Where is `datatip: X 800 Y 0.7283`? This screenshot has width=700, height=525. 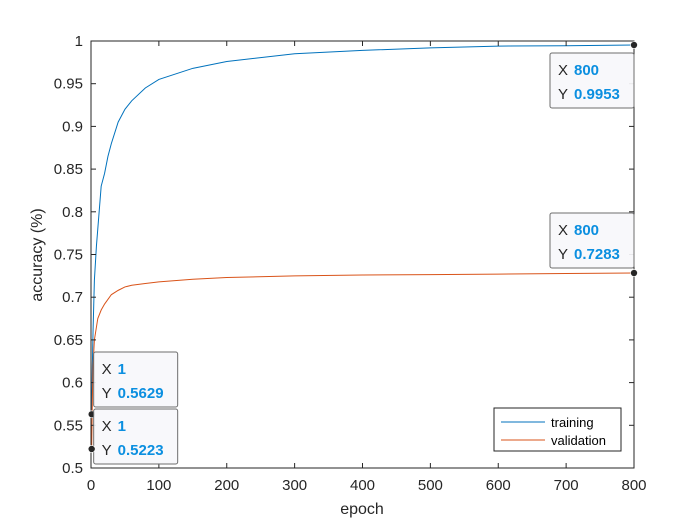
datatip: X 800 Y 0.7283 is located at coordinates (593, 244).